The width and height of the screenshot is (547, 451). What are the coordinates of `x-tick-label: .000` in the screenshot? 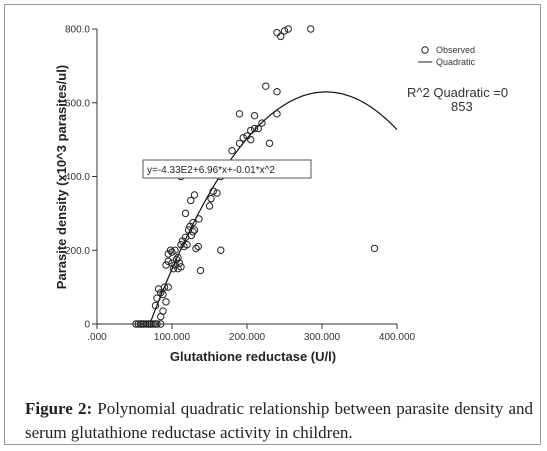 It's located at (97, 337).